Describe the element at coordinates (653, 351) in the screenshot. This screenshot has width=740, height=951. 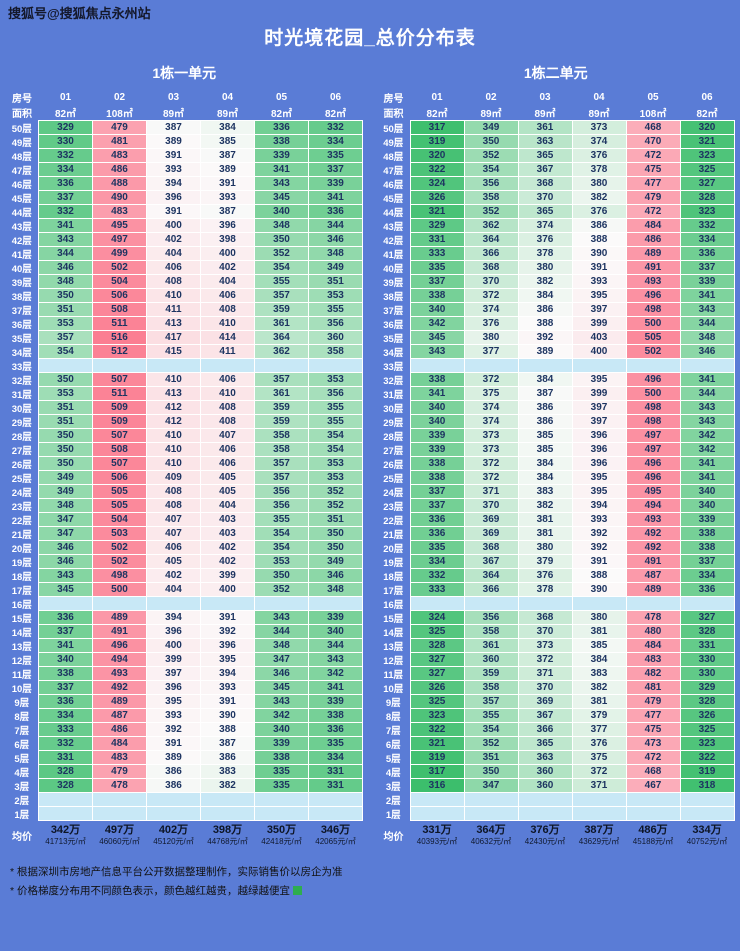
I see `price-cell: 502` at that location.